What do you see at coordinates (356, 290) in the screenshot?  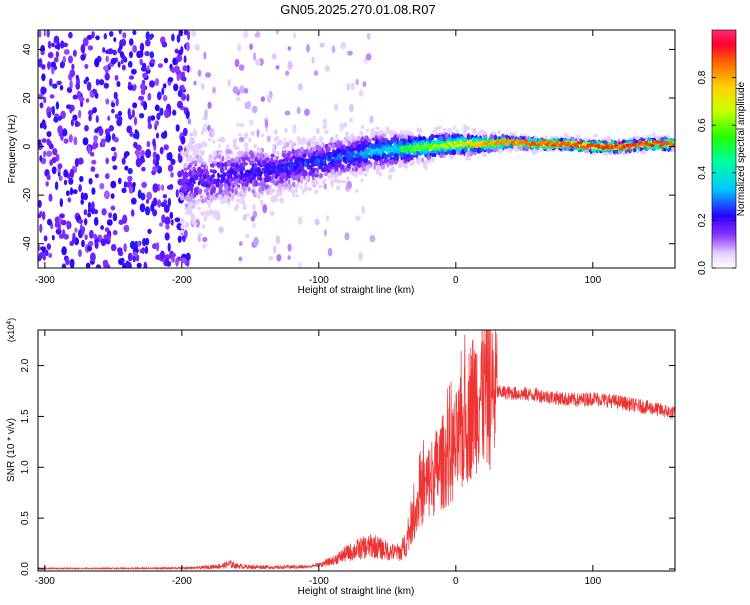 I see `spectrogram-x-axis-label: Height of straight line (km)` at bounding box center [356, 290].